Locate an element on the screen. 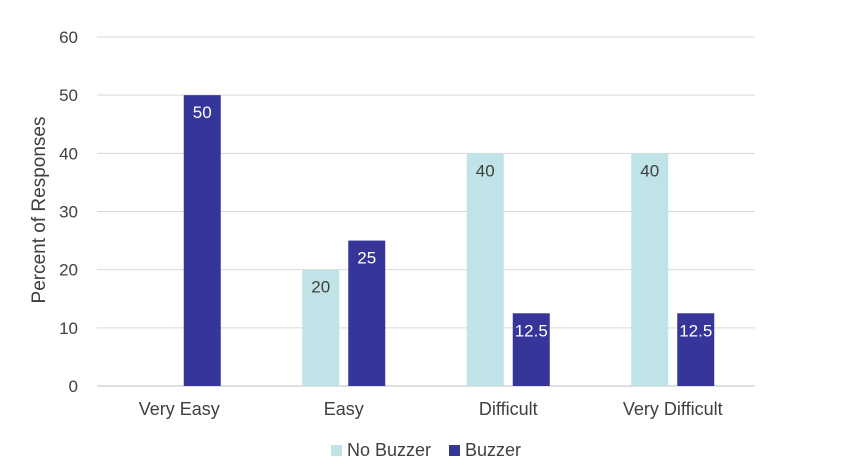 This screenshot has width=852, height=476. y-tick-label: 50 is located at coordinates (68, 95).